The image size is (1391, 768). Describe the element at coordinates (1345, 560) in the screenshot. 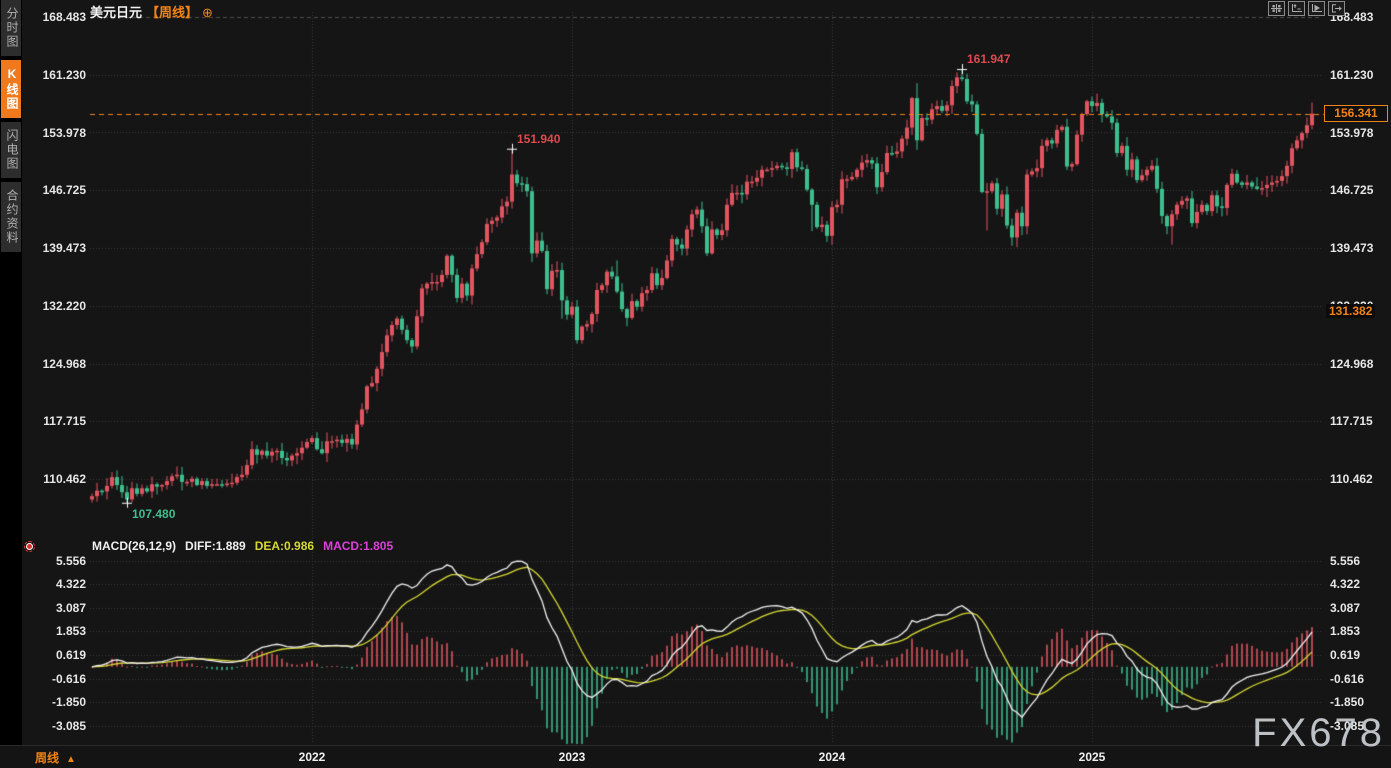

I see `macd-axis-label-right: 5.556` at that location.